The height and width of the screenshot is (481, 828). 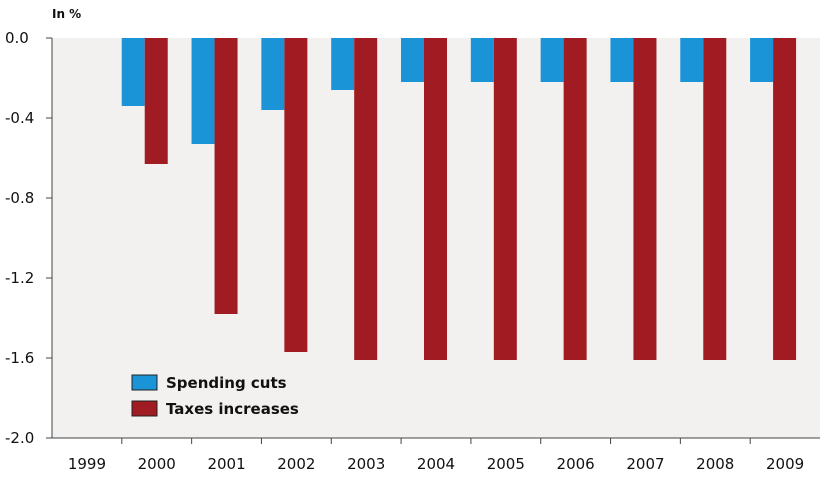 What do you see at coordinates (645, 199) in the screenshot?
I see `bar-taxes-increases-2007` at bounding box center [645, 199].